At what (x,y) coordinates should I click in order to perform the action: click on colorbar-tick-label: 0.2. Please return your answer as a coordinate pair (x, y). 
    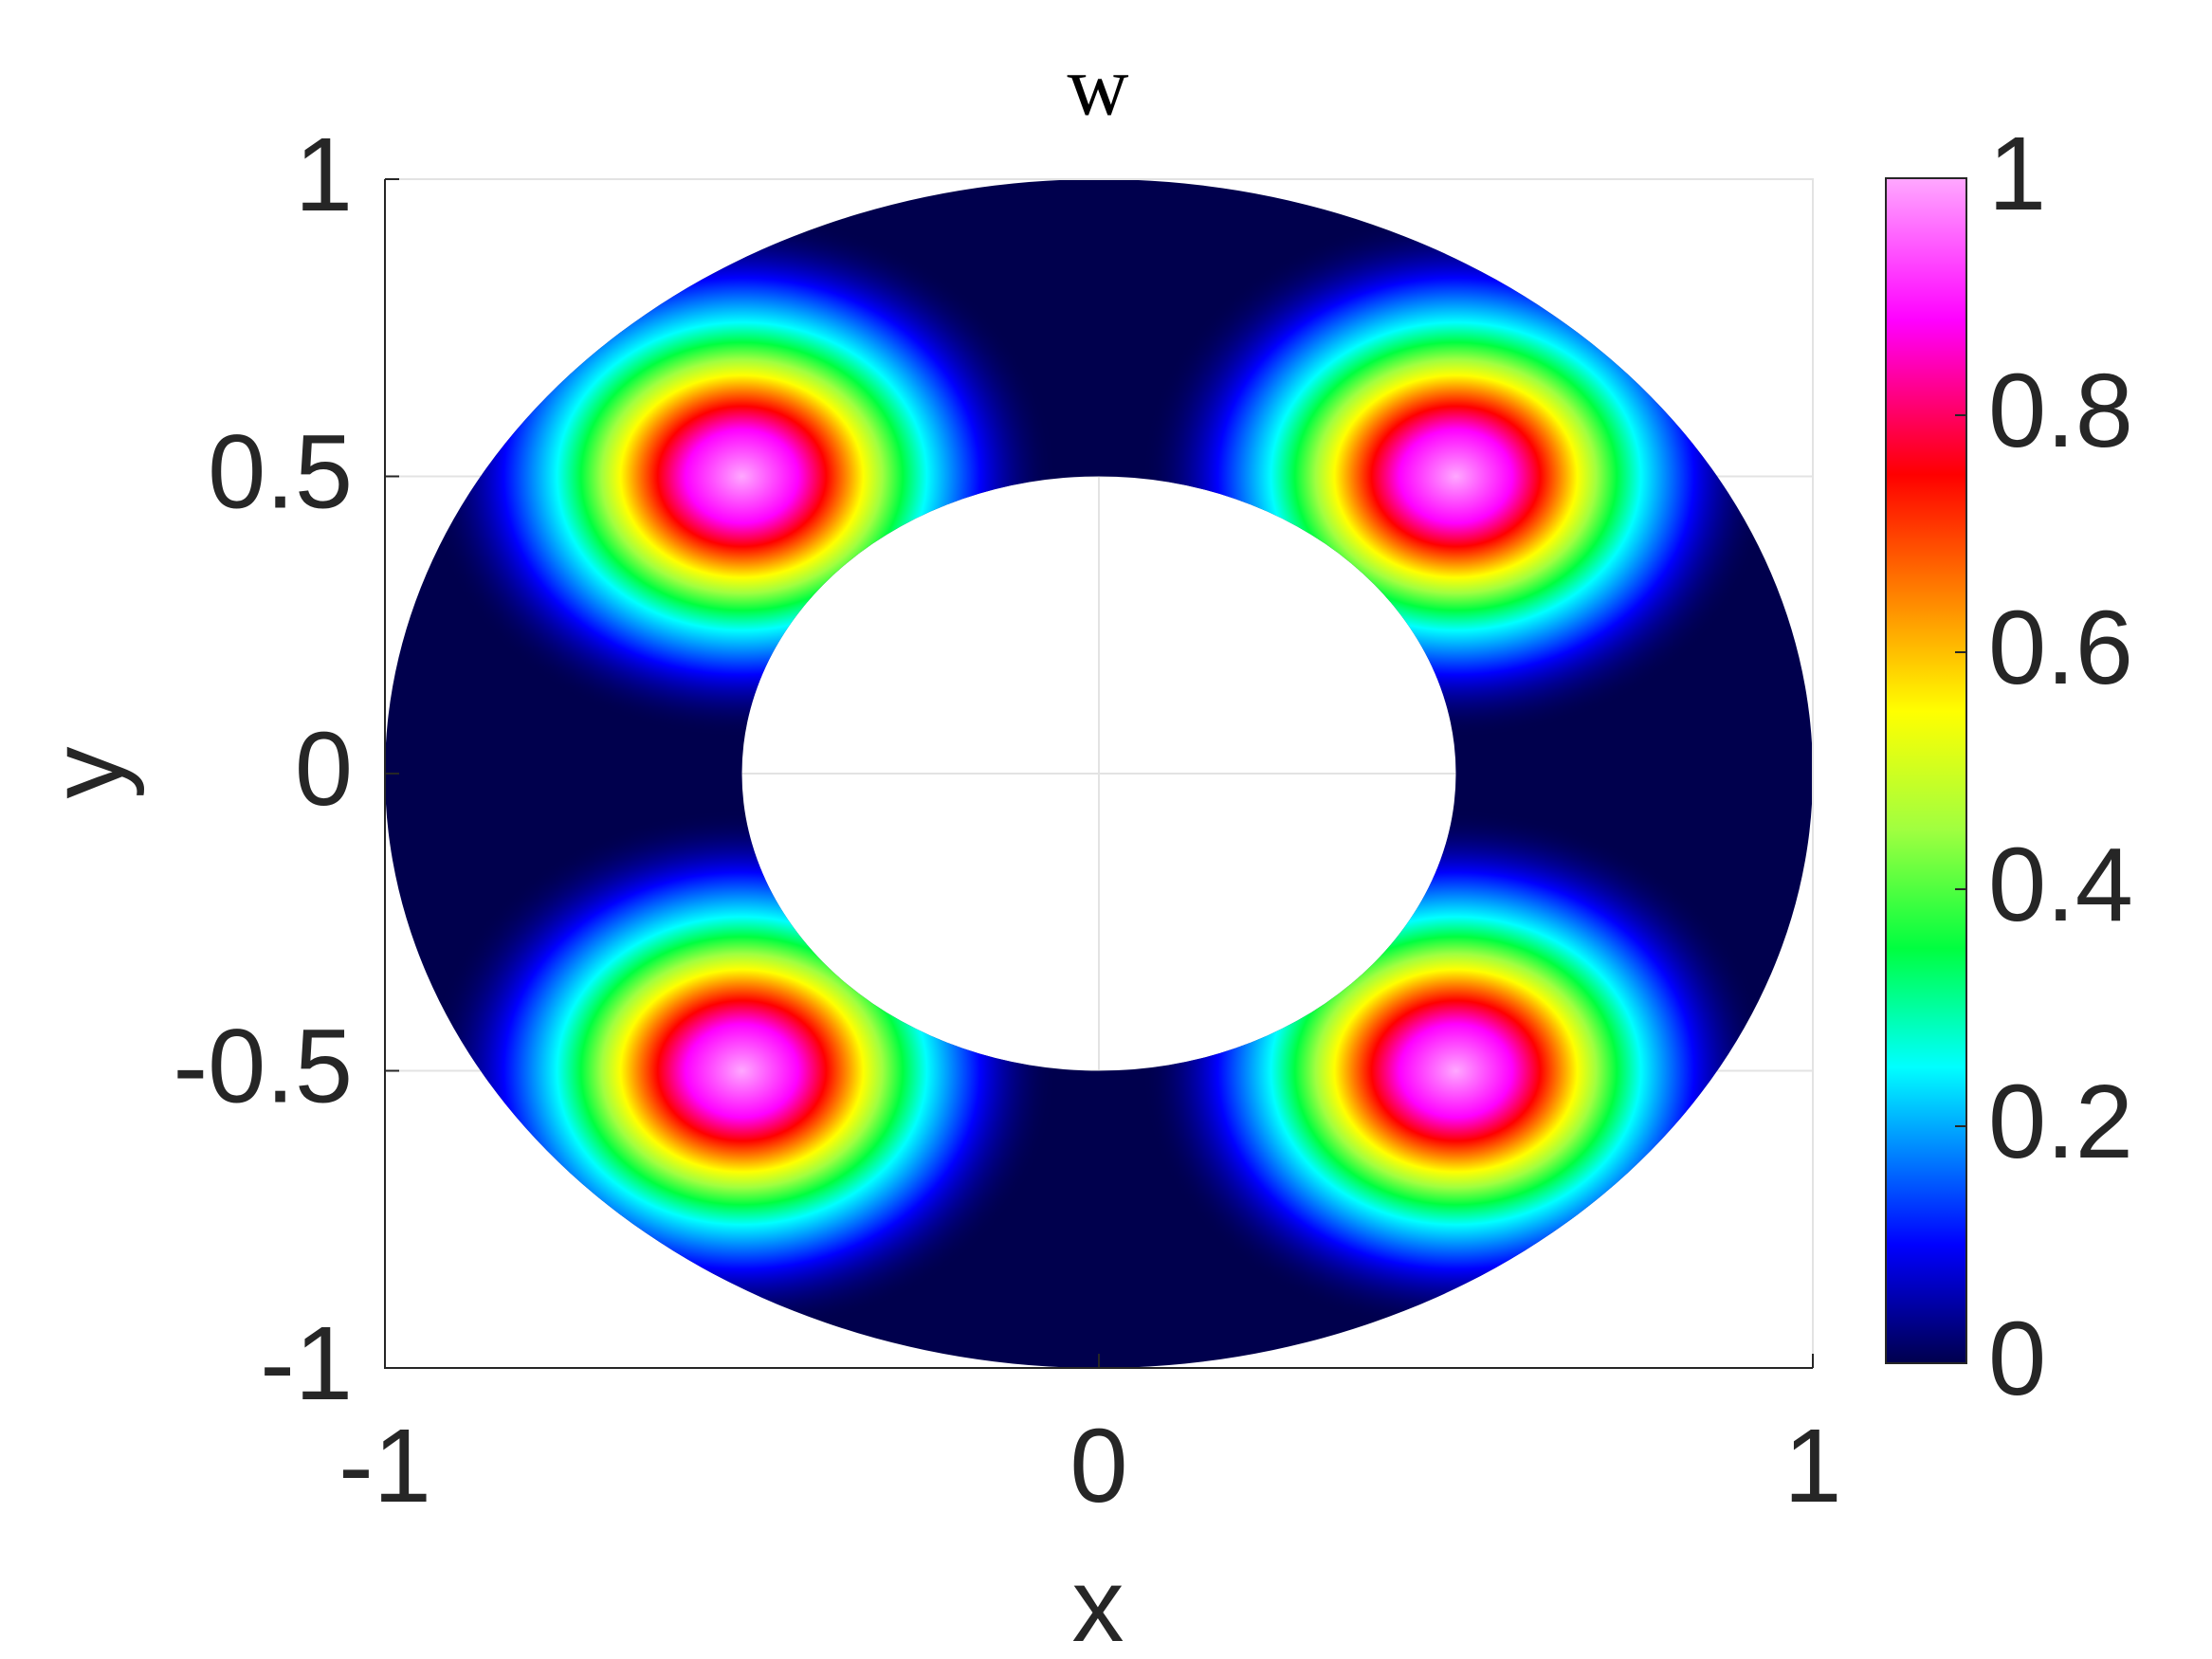
    Looking at the image, I should click on (2060, 1122).